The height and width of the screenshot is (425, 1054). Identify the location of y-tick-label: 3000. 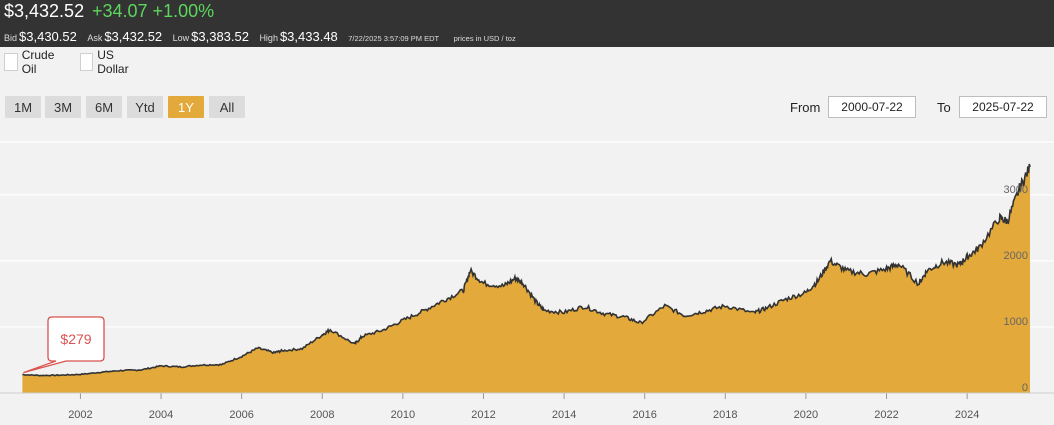
(1016, 190).